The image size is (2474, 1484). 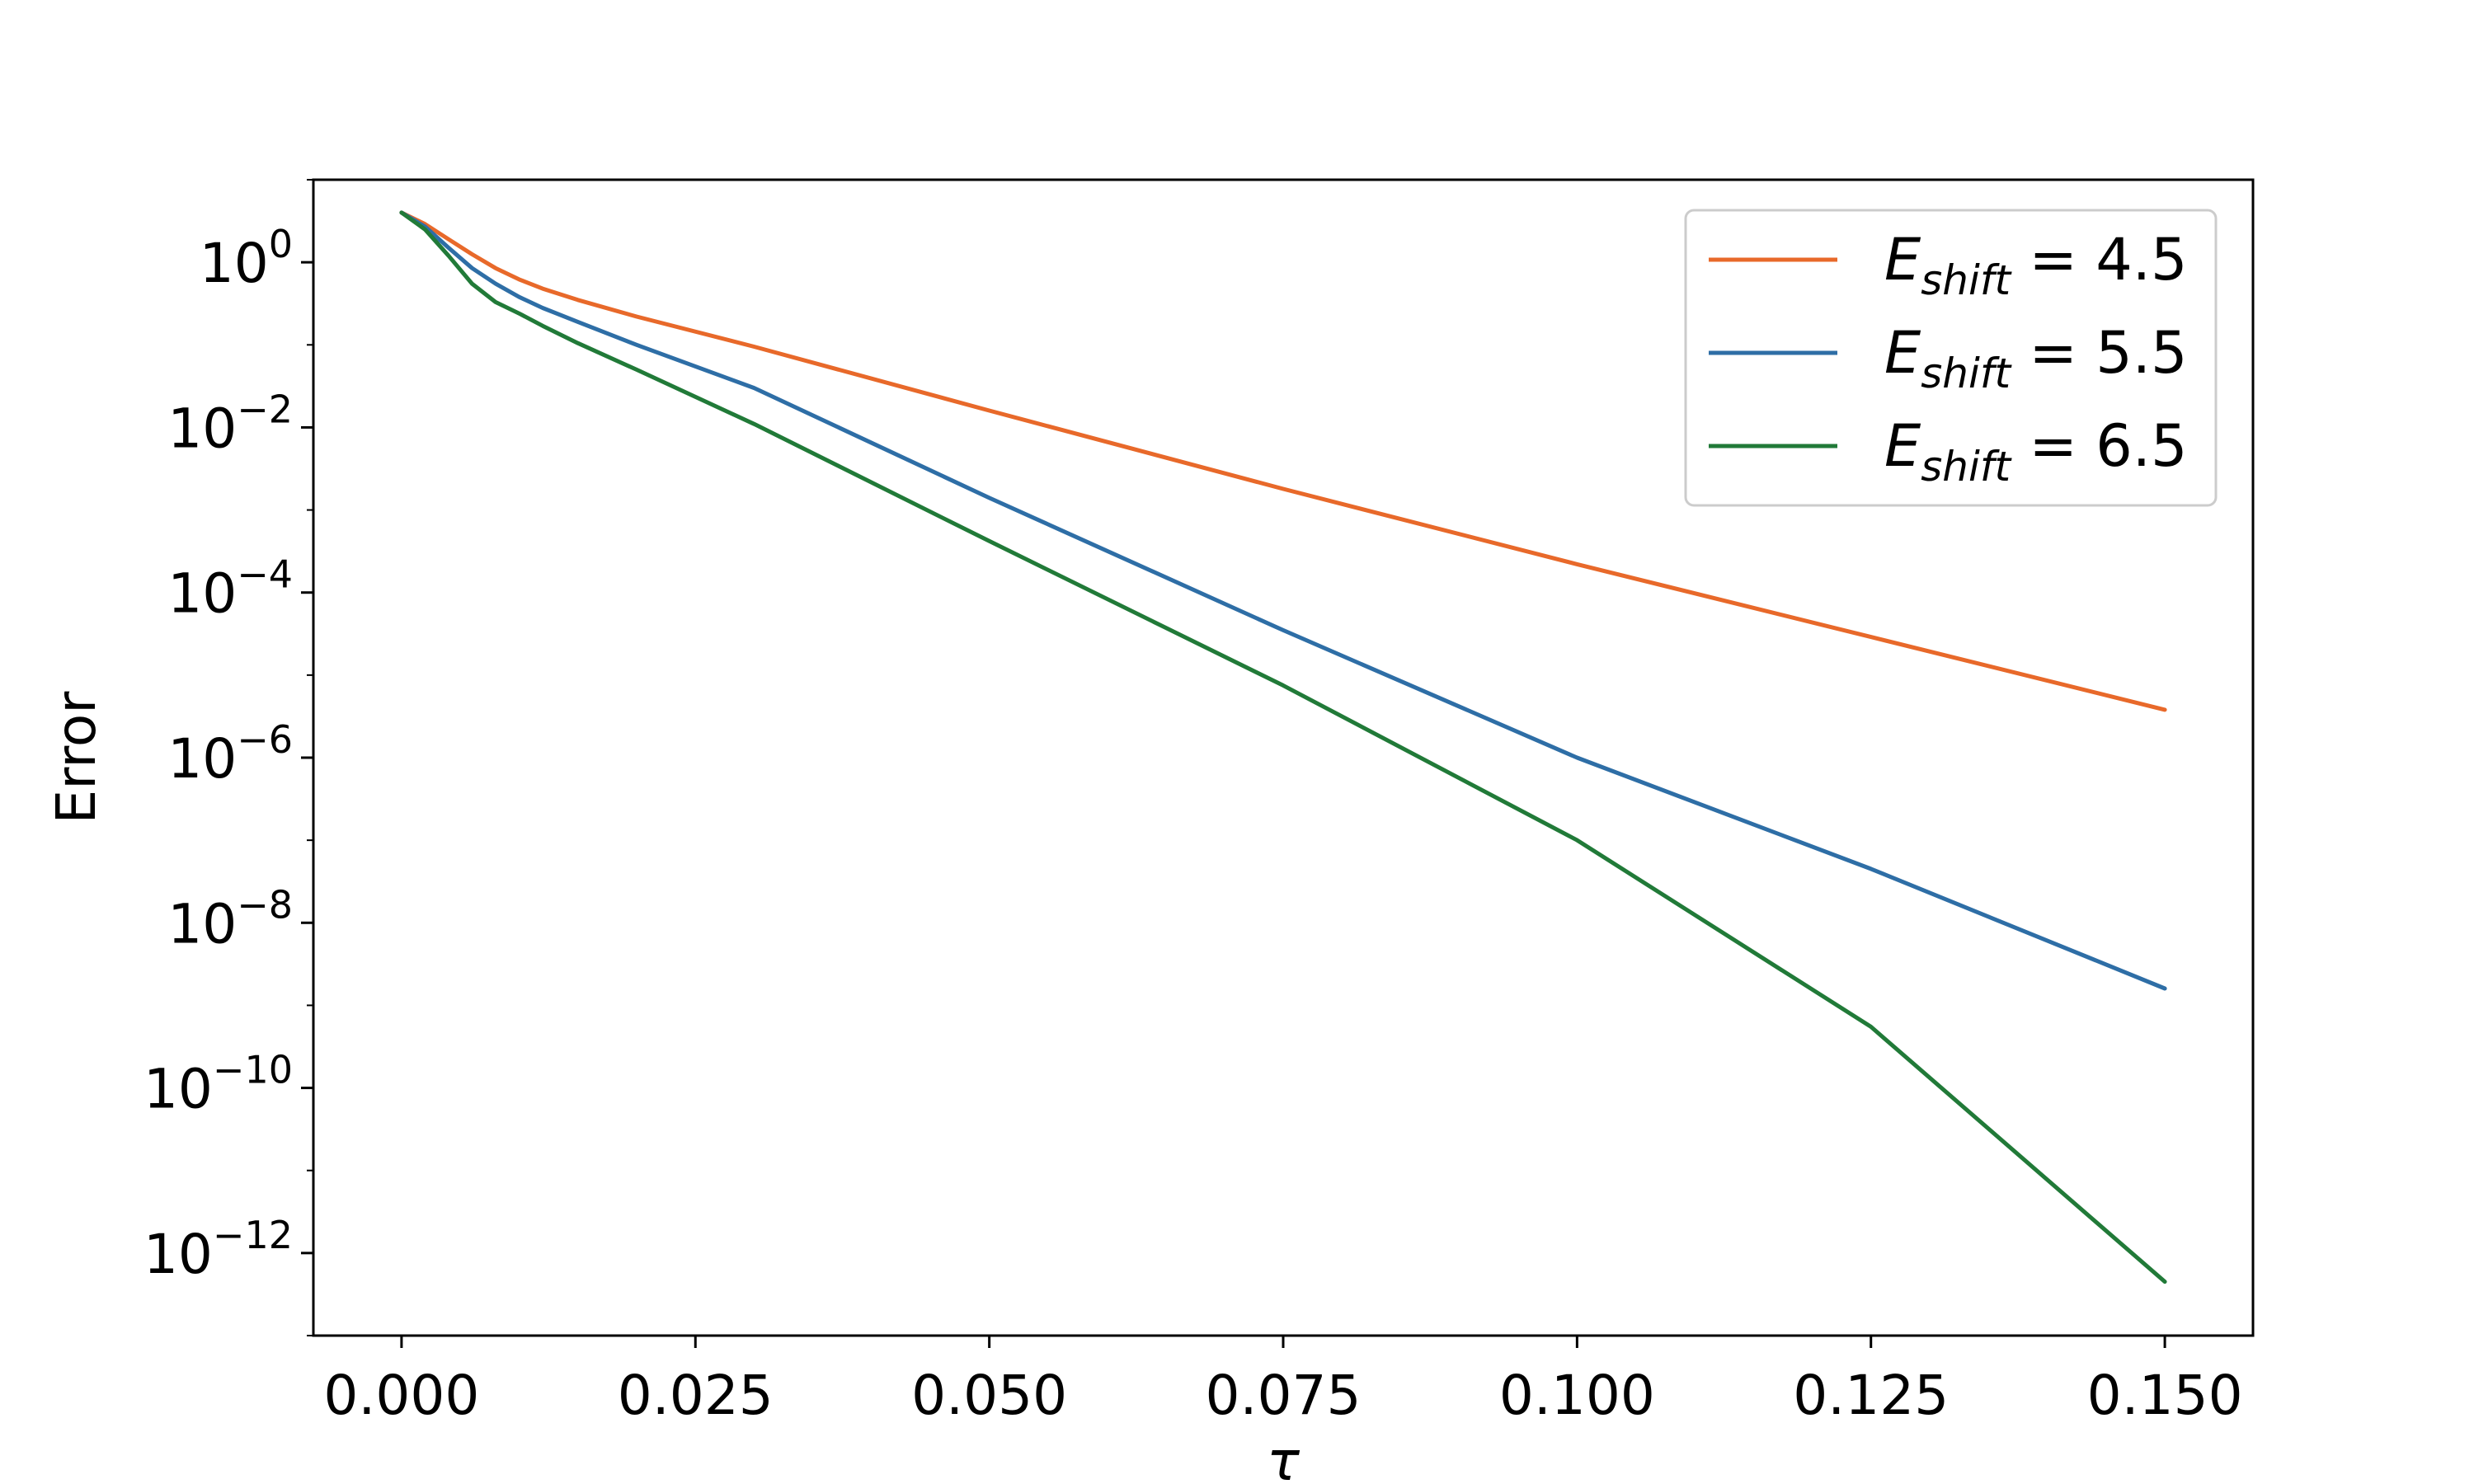 What do you see at coordinates (265, 904) in the screenshot?
I see `y-tick-exponent: −8` at bounding box center [265, 904].